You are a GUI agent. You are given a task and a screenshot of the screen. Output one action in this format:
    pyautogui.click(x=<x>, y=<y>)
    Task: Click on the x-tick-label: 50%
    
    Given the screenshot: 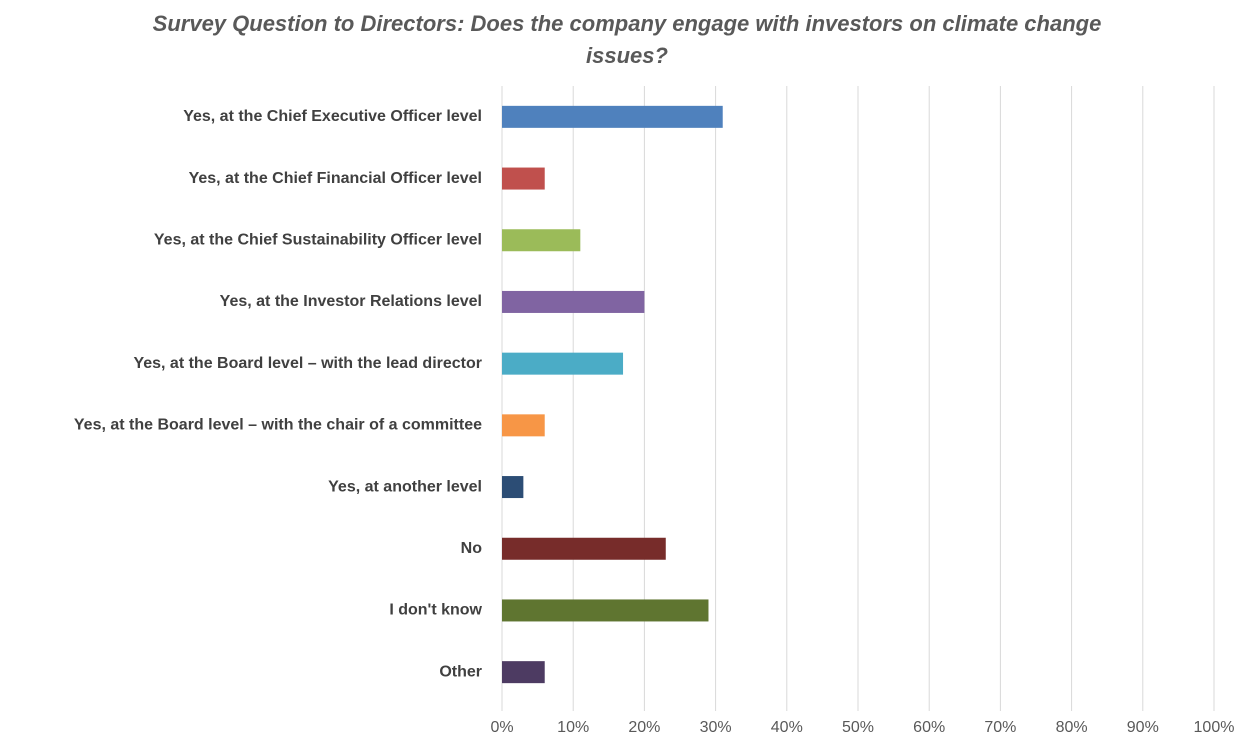 What is the action you would take?
    pyautogui.click(x=858, y=727)
    